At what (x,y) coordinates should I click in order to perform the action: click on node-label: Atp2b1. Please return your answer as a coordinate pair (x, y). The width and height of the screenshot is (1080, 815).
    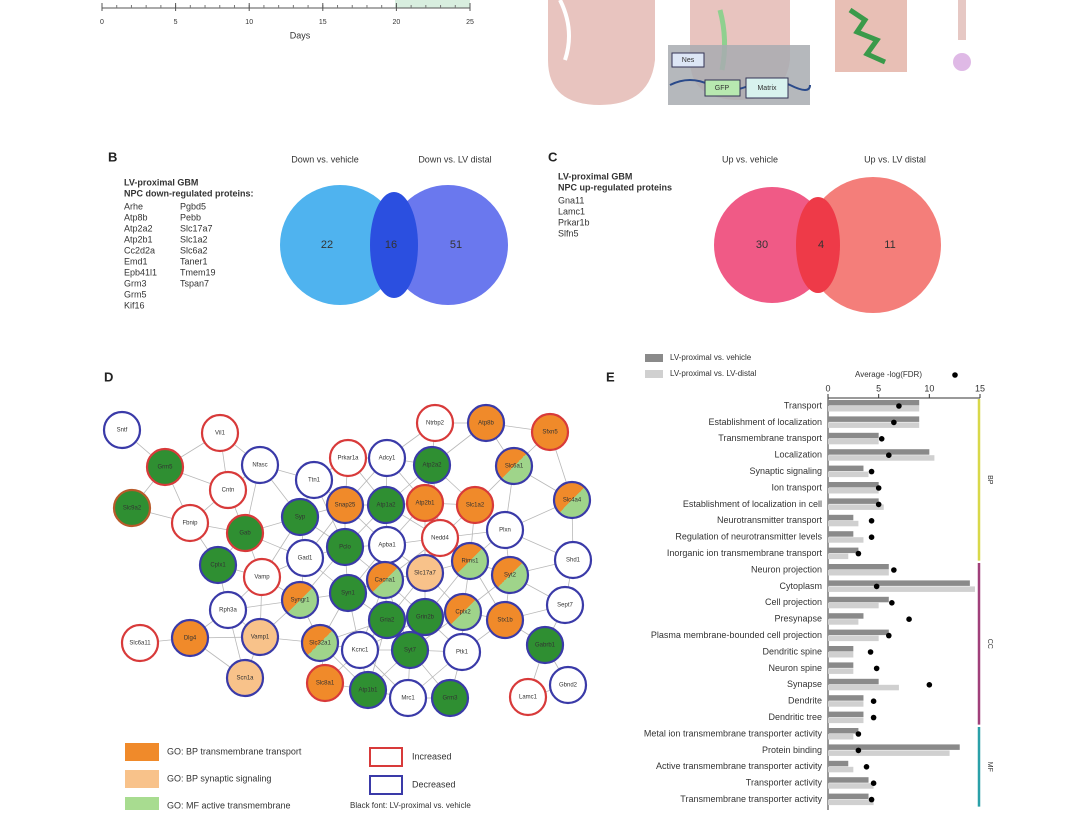
    Looking at the image, I should click on (425, 504).